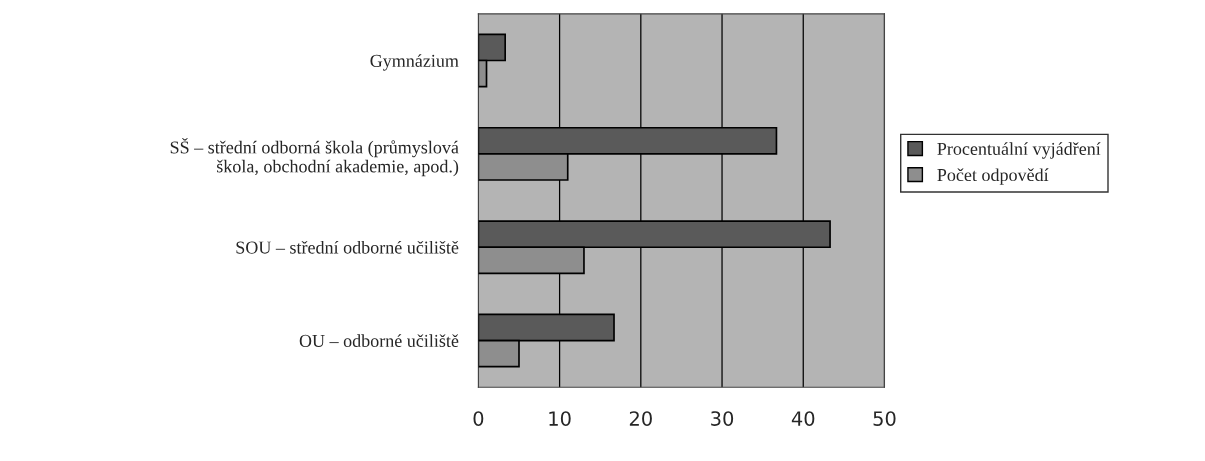 The height and width of the screenshot is (461, 1205). What do you see at coordinates (414, 62) in the screenshot?
I see `y-tick-label: Gymnázium` at bounding box center [414, 62].